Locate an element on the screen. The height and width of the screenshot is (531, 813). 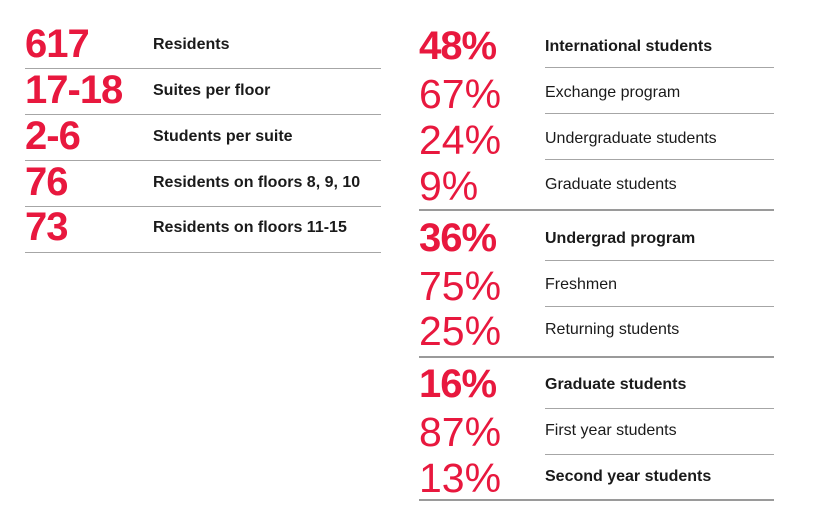
sub-percent: 24% is located at coordinates (460, 140).